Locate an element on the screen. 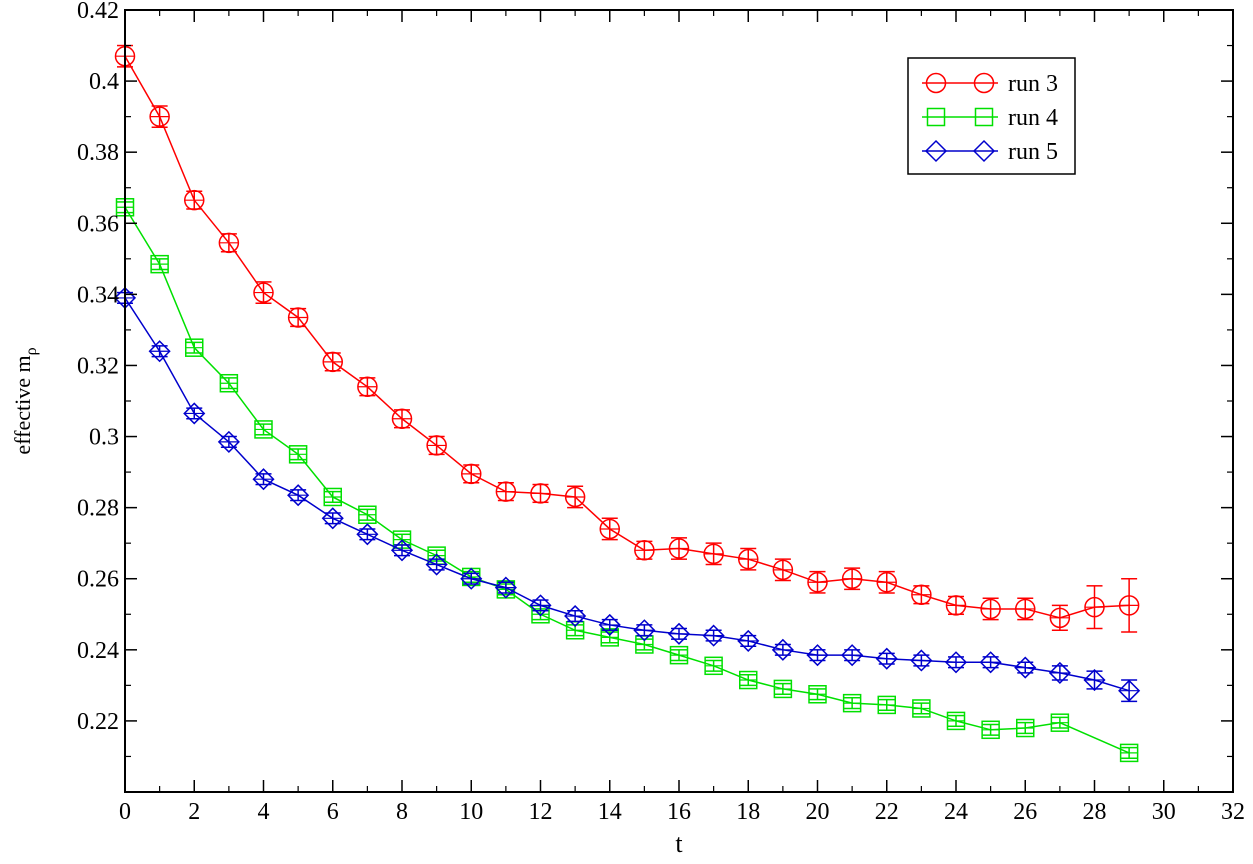 The width and height of the screenshot is (1253, 864). x-tick-label: 2 is located at coordinates (194, 812).